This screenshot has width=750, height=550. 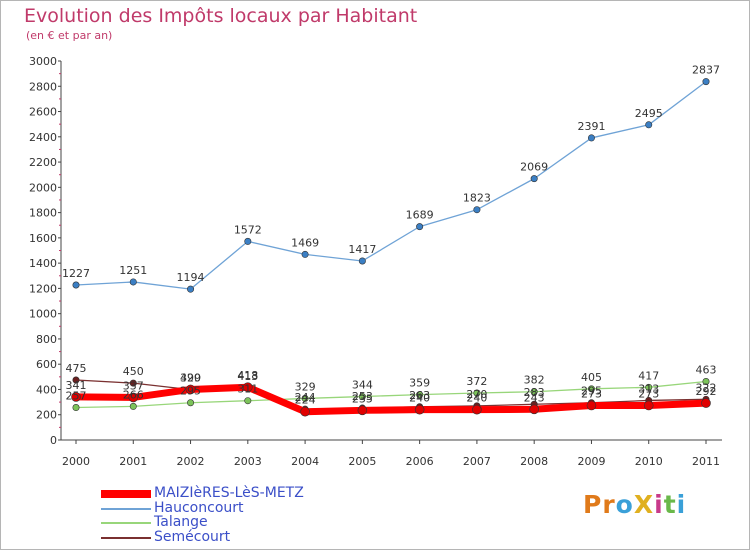 What do you see at coordinates (133, 461) in the screenshot?
I see `x-tick-label: 2001` at bounding box center [133, 461].